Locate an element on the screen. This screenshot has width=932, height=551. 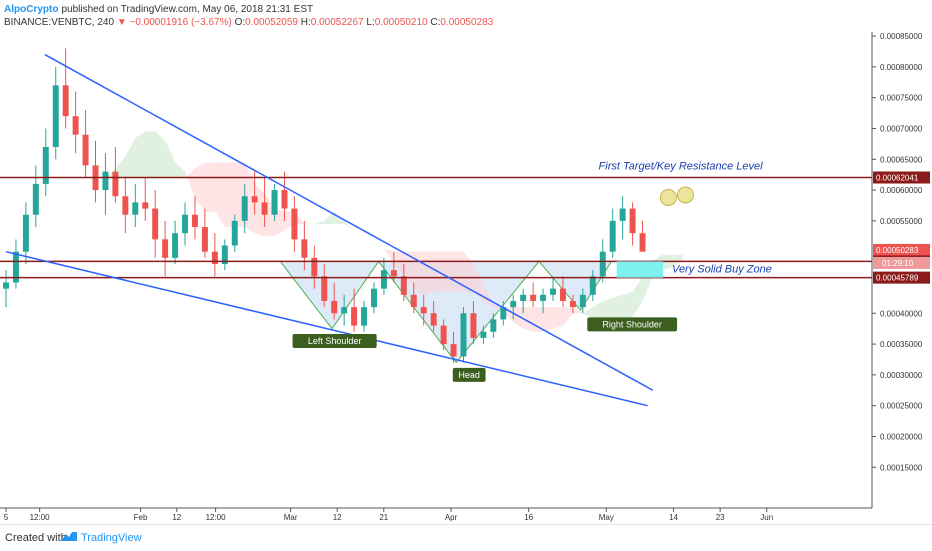
close-value: 0.00050283 is located at coordinates (467, 22).